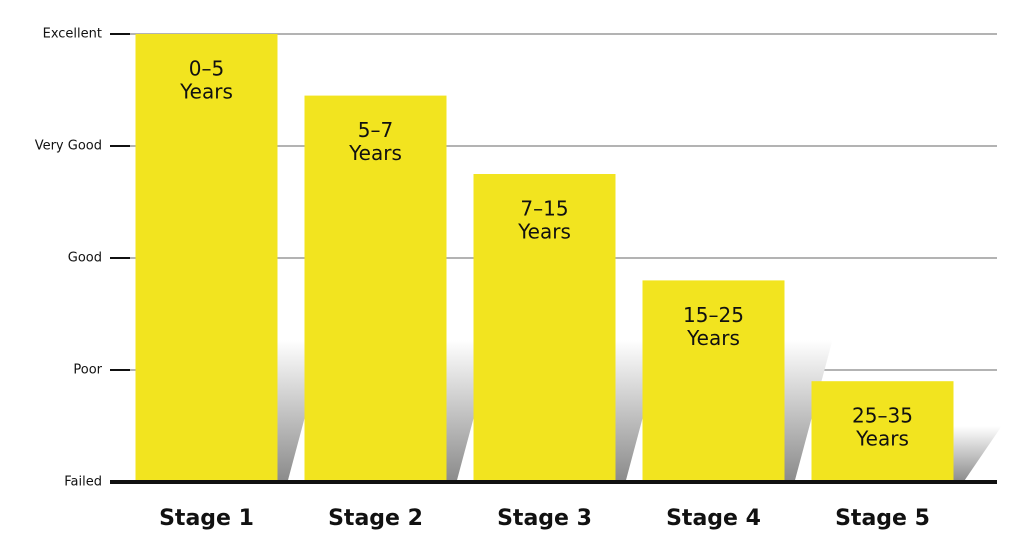 The image size is (1024, 553). What do you see at coordinates (83, 482) in the screenshot?
I see `y-tick-label: Failed` at bounding box center [83, 482].